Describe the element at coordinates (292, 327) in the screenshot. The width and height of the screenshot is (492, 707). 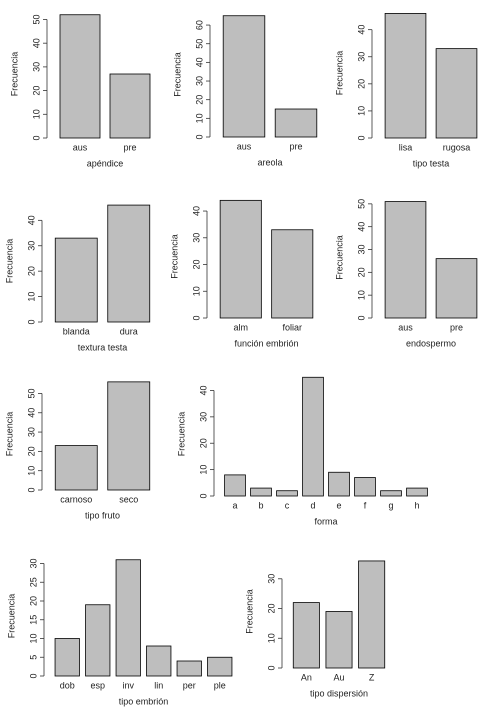
I see `x-tick-label: foliar` at that location.